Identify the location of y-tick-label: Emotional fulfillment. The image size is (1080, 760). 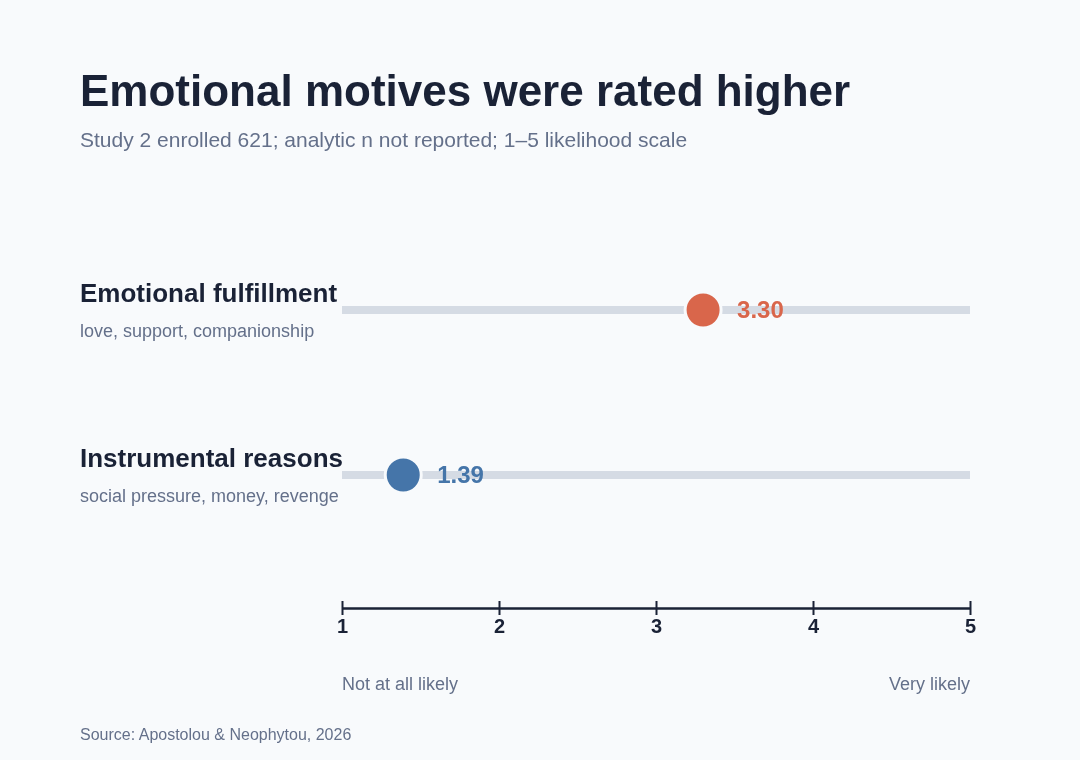
(209, 293).